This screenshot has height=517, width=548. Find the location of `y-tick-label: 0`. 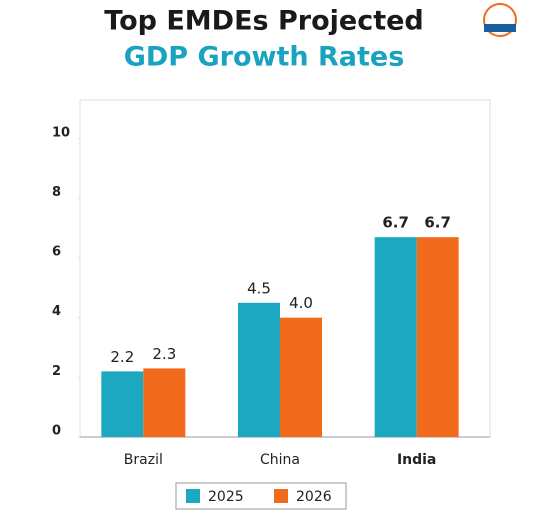

y-tick-label: 0 is located at coordinates (56, 431).